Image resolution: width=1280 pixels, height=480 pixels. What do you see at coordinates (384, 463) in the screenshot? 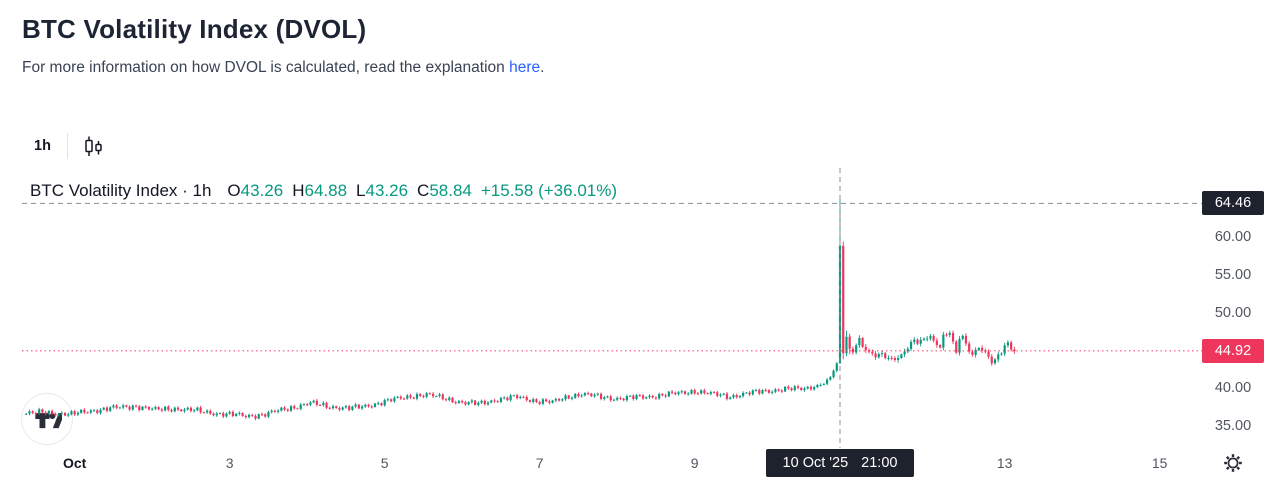
I see `time-tick-label: 5` at bounding box center [384, 463].